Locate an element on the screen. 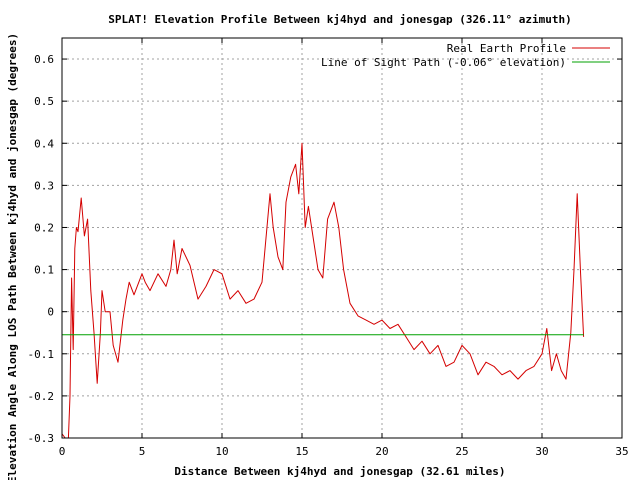 This screenshot has width=640, height=480. legend-entry-los-label: Line of Sight Path (-0.06° elevation) is located at coordinates (443, 62).